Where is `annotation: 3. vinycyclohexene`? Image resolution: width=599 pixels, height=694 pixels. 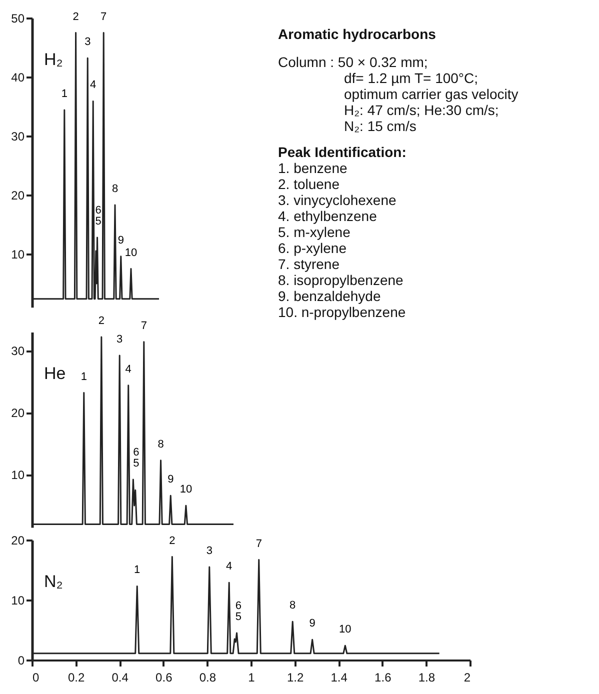
annotation: 3. vinycyclohexene is located at coordinates (338, 200).